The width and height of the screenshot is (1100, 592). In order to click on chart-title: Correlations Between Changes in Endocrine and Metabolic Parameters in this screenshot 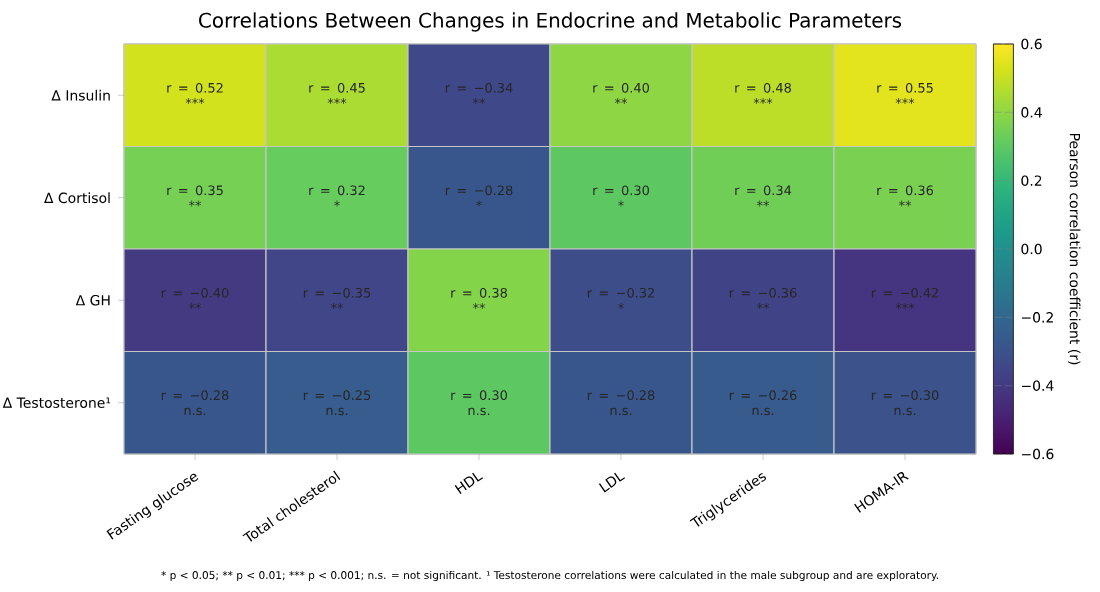, I will do `click(550, 22)`.